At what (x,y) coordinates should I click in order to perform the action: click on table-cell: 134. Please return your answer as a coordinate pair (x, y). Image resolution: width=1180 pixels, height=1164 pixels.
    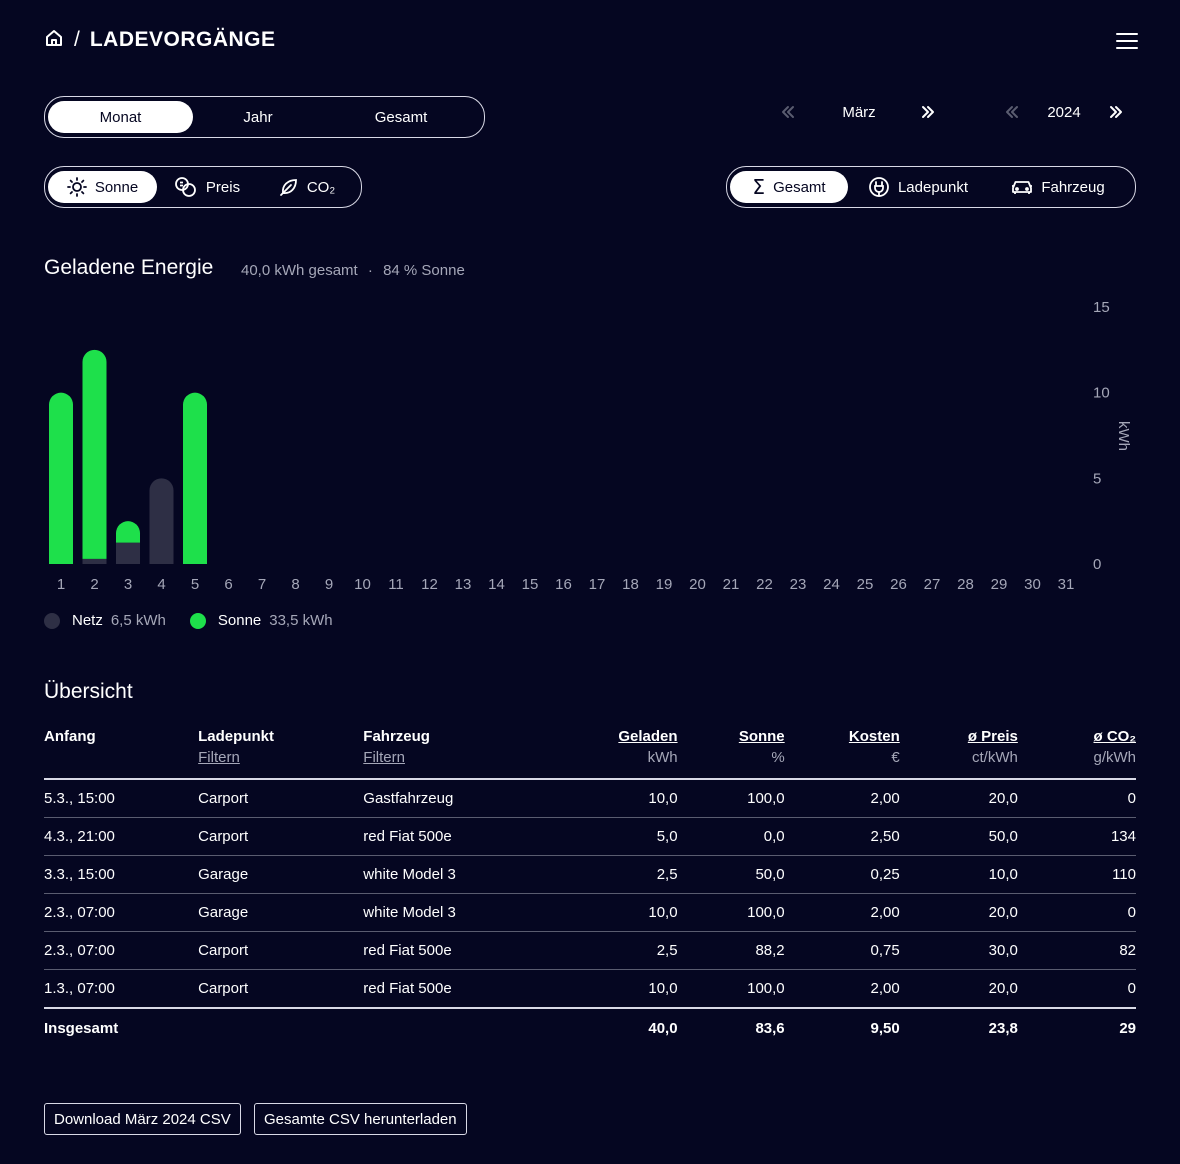
    Looking at the image, I should click on (1076, 836).